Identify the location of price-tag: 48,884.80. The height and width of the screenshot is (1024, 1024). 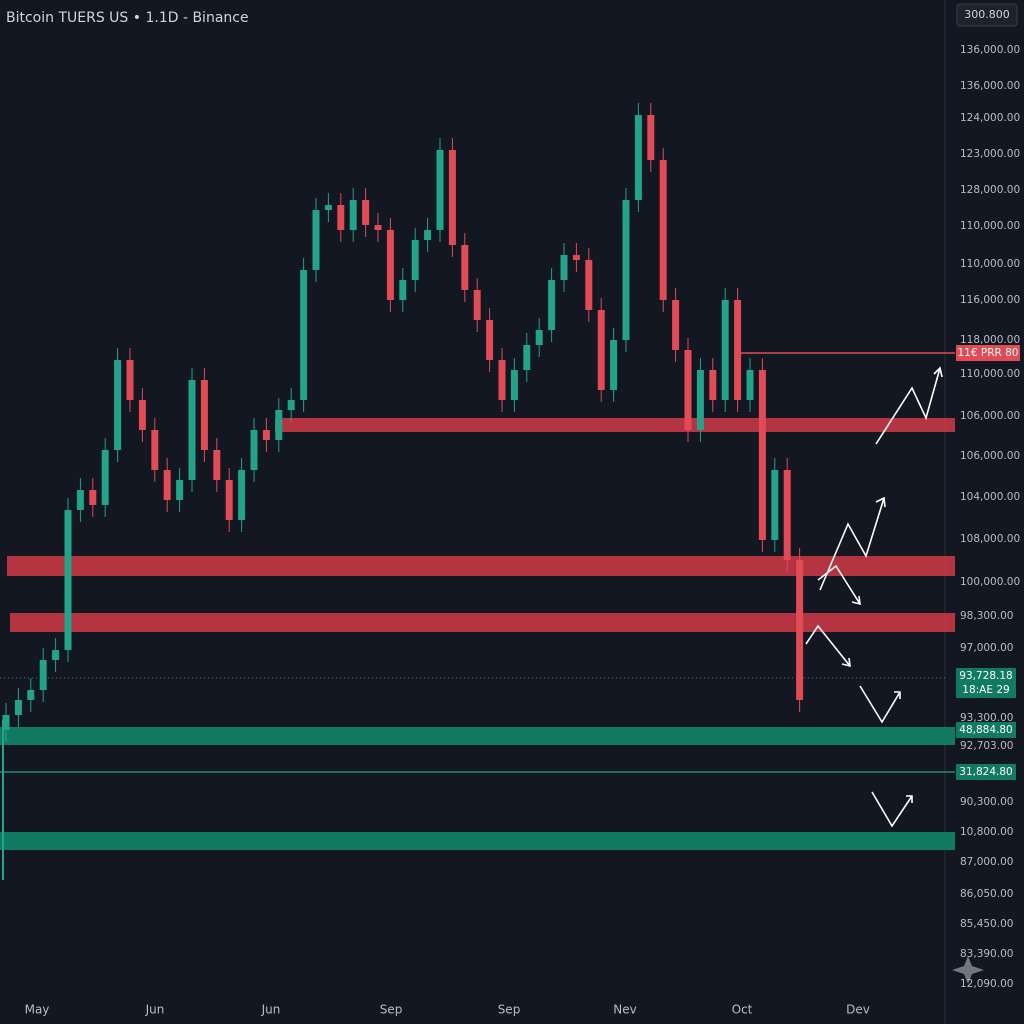
(985, 730).